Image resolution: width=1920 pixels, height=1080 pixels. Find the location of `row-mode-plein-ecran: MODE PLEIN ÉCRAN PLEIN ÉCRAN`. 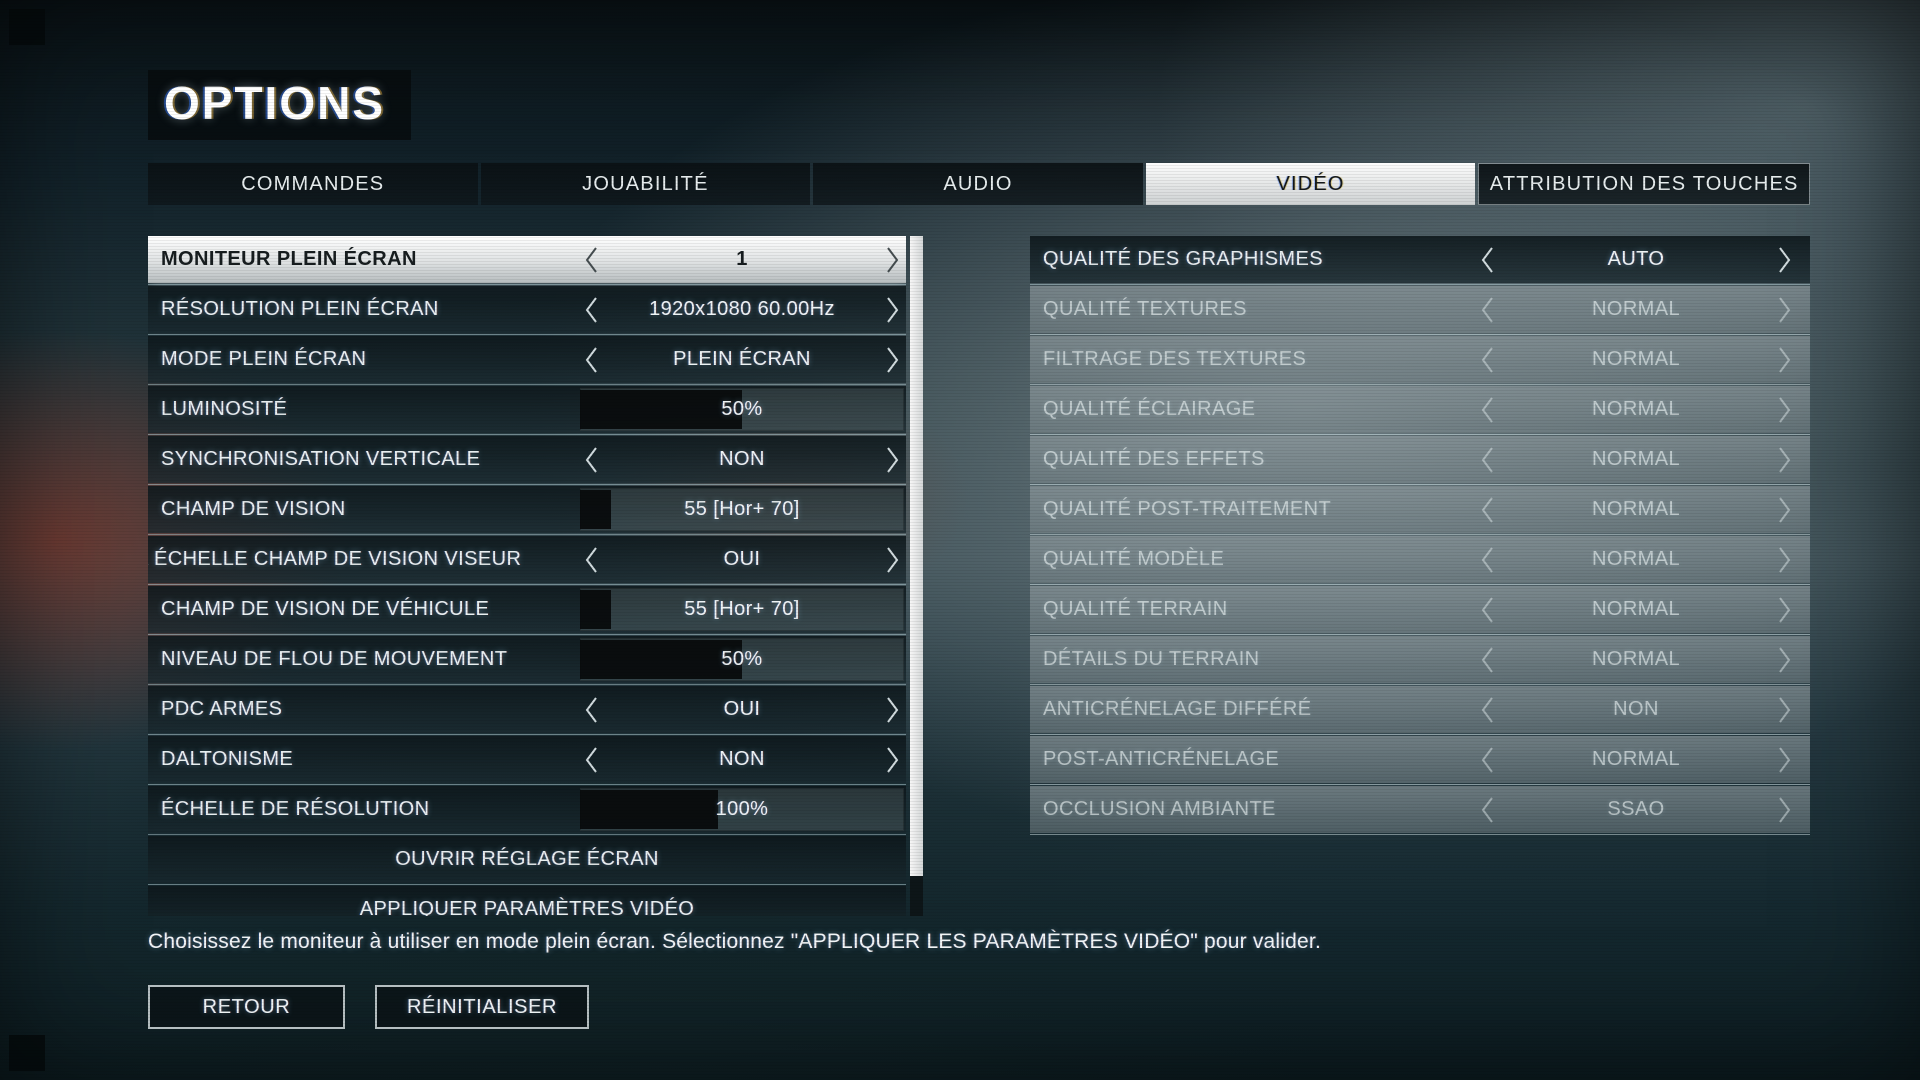

row-mode-plein-ecran: MODE PLEIN ÉCRAN PLEIN ÉCRAN is located at coordinates (527, 360).